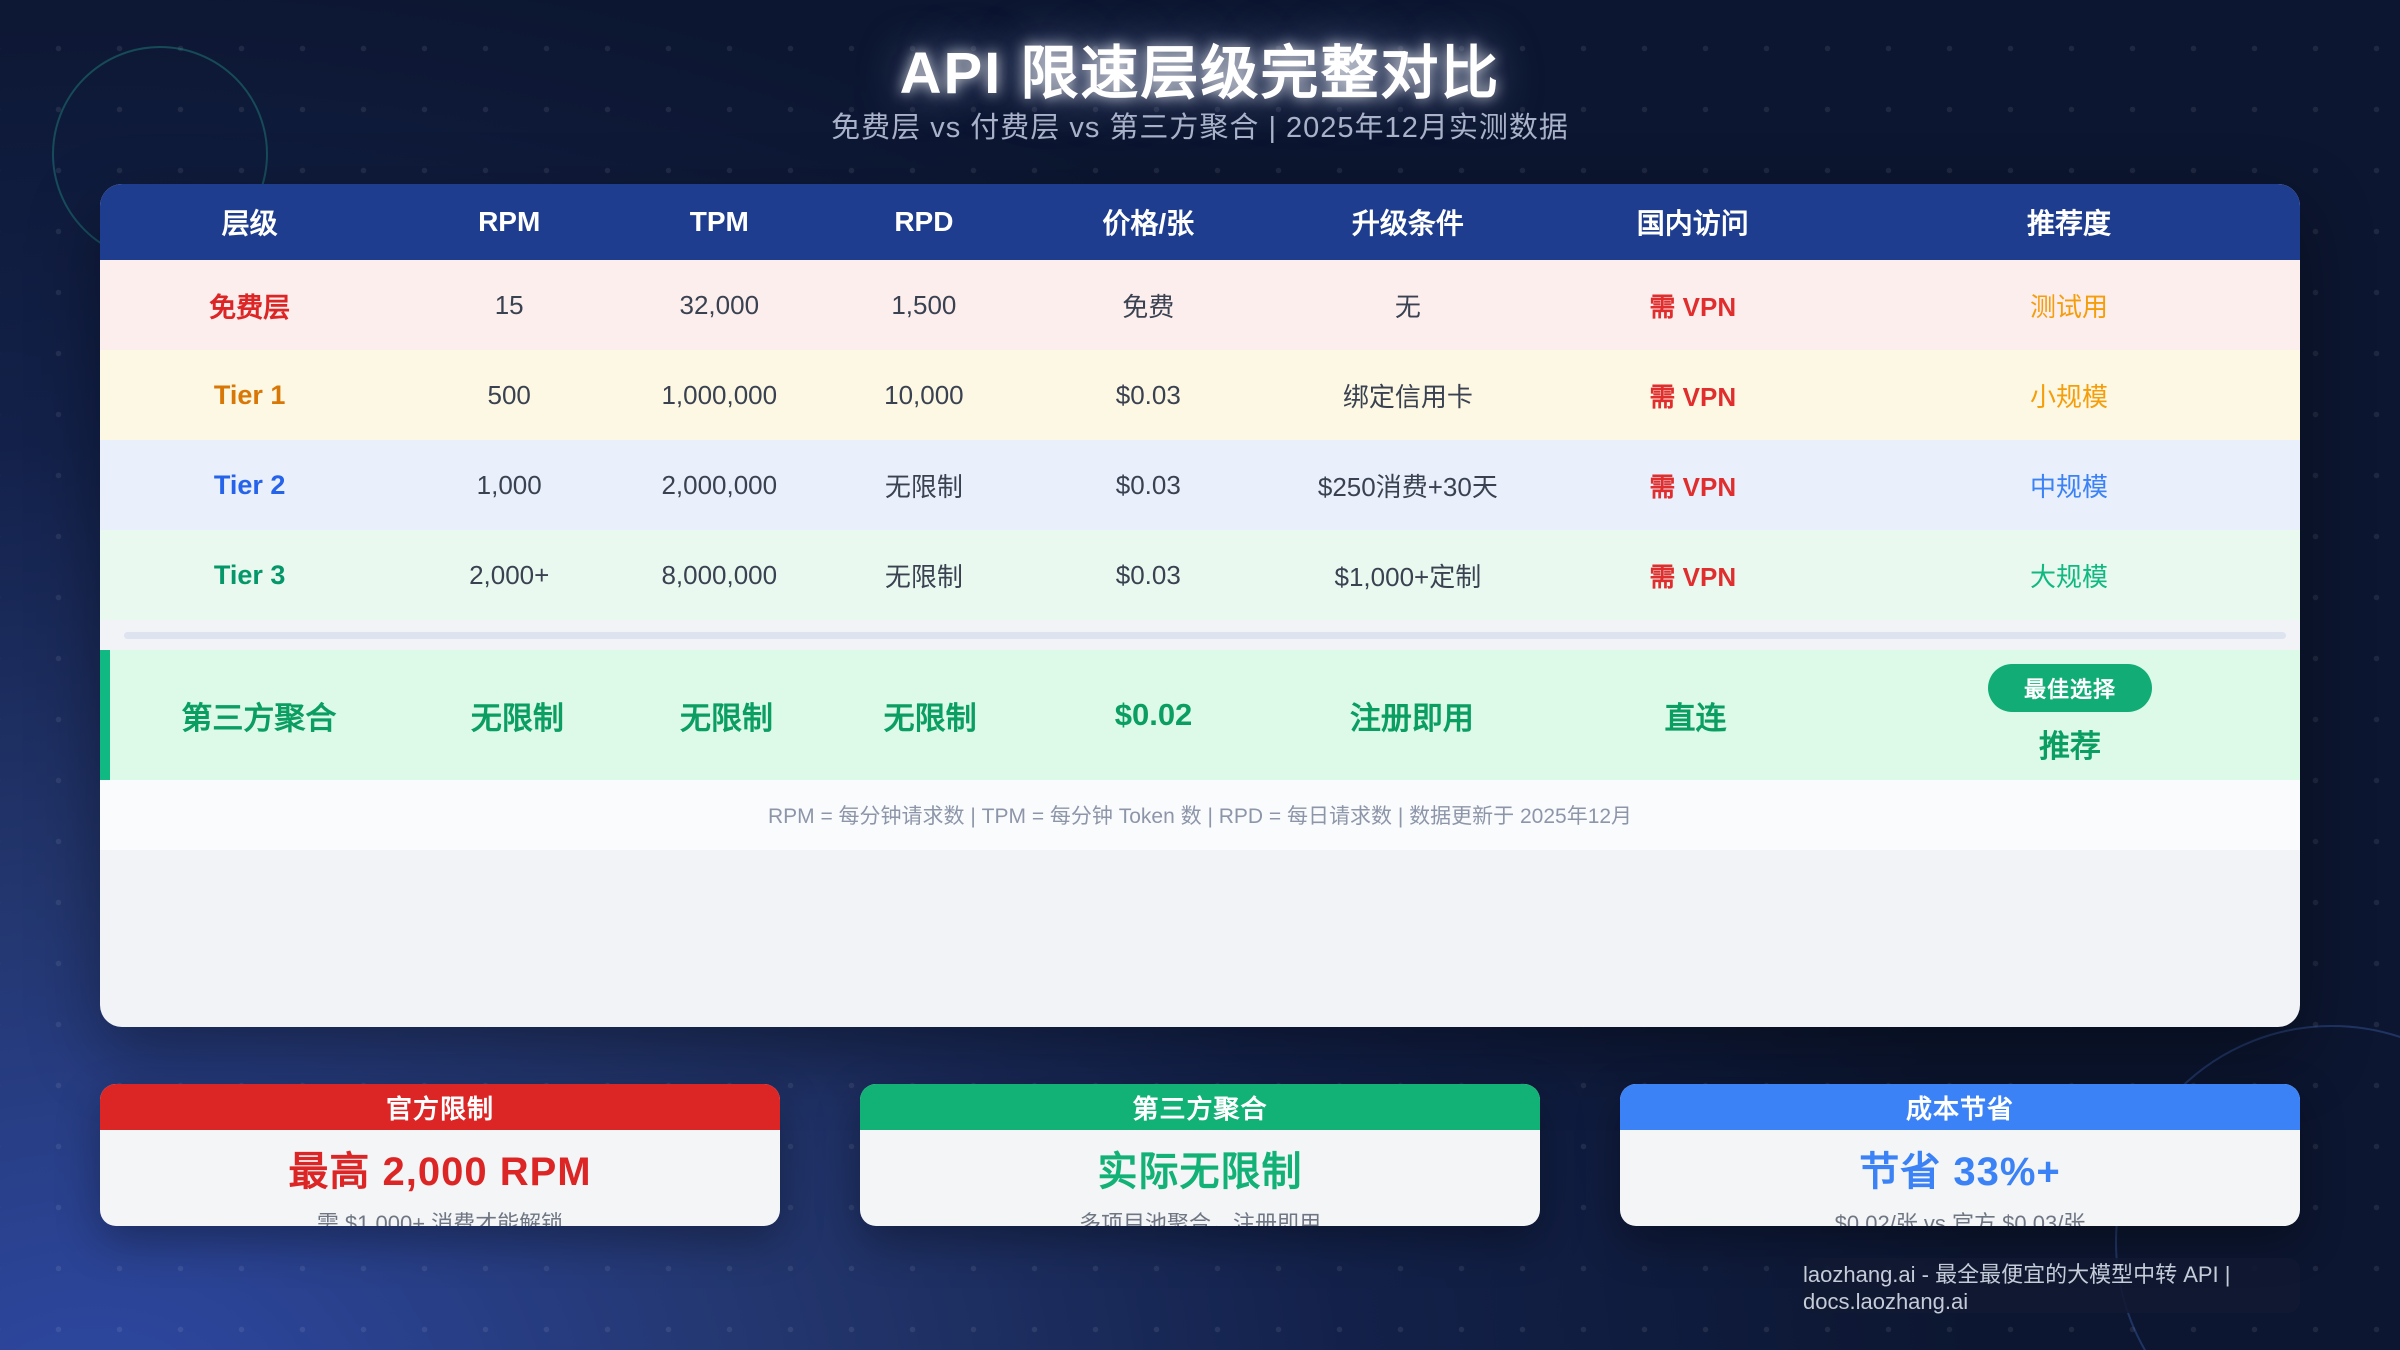  I want to click on rating-cell: 最佳选择 推荐, so click(2070, 715).